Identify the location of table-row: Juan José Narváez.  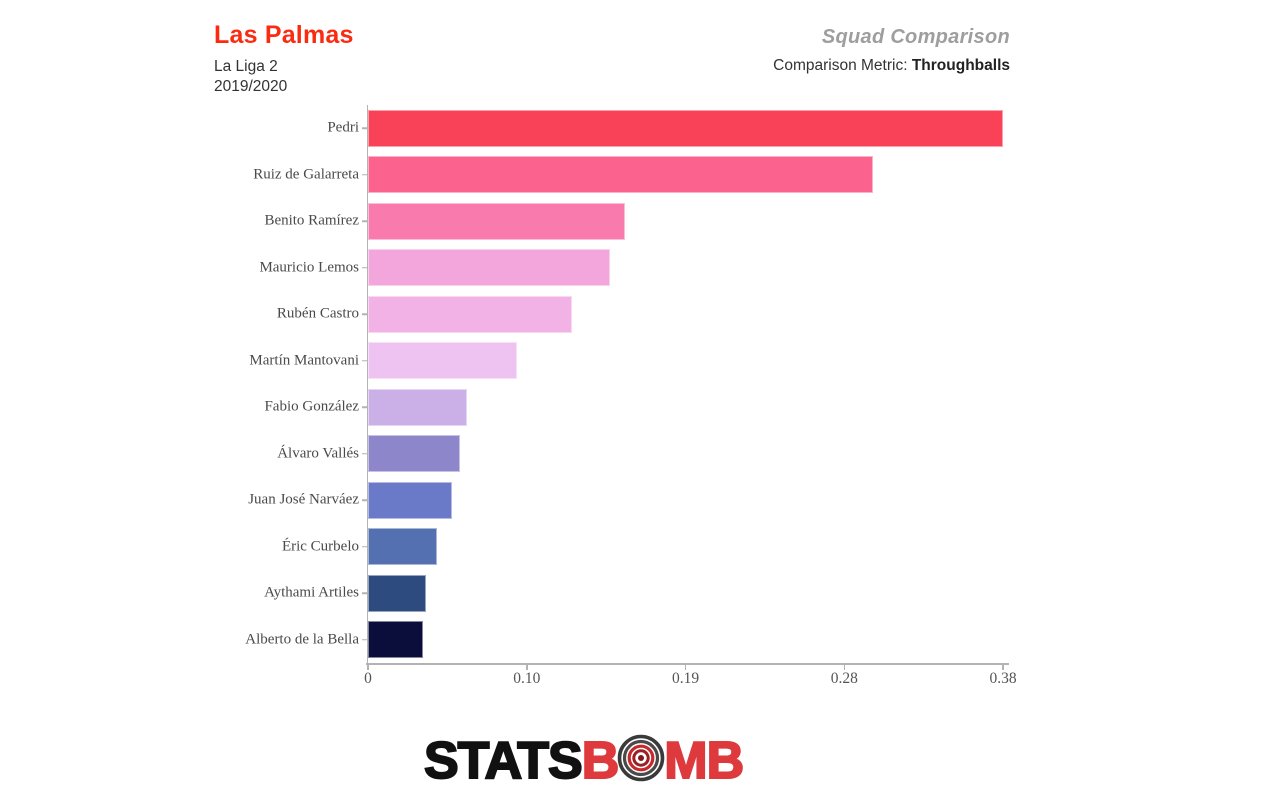
(625, 500).